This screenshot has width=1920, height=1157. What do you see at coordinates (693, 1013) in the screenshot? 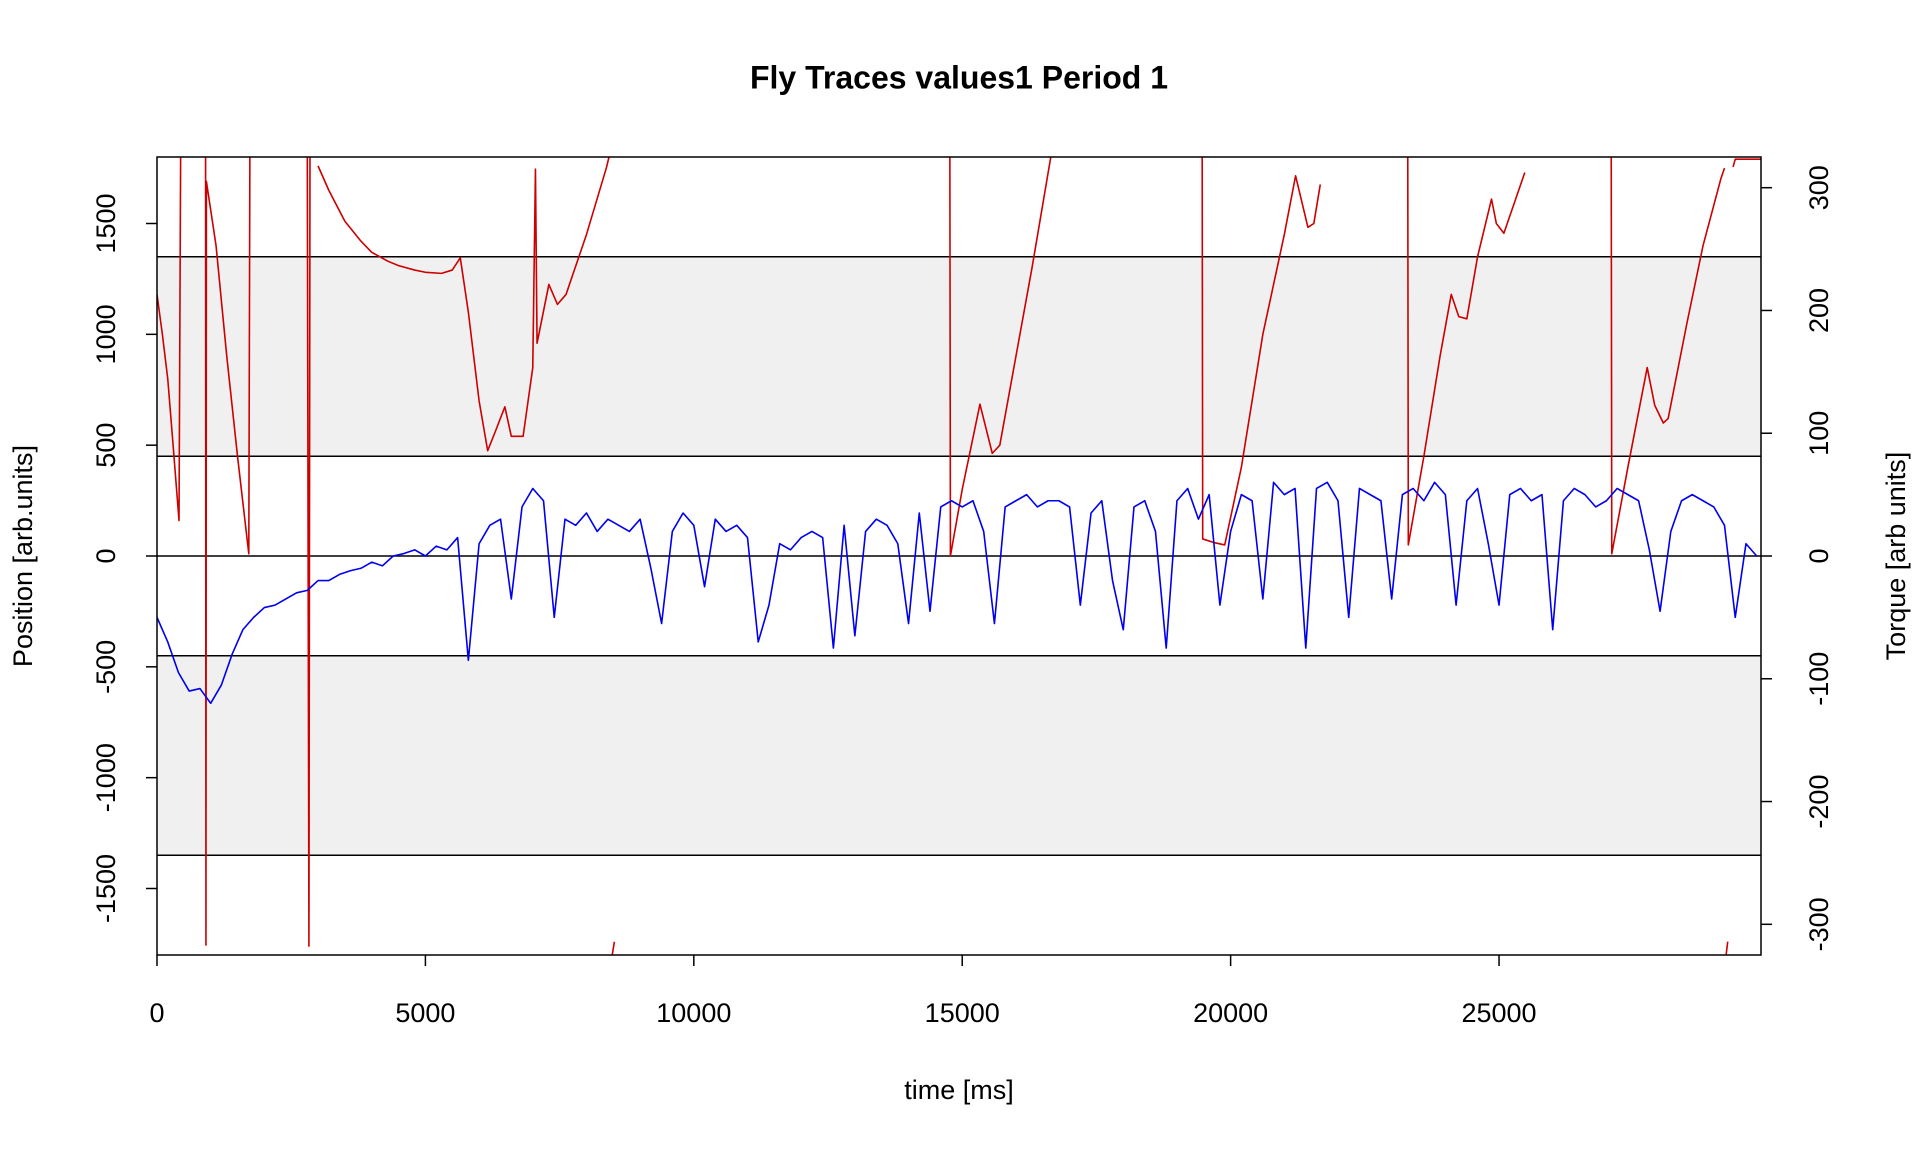
I see `x-tick-label: 10000` at bounding box center [693, 1013].